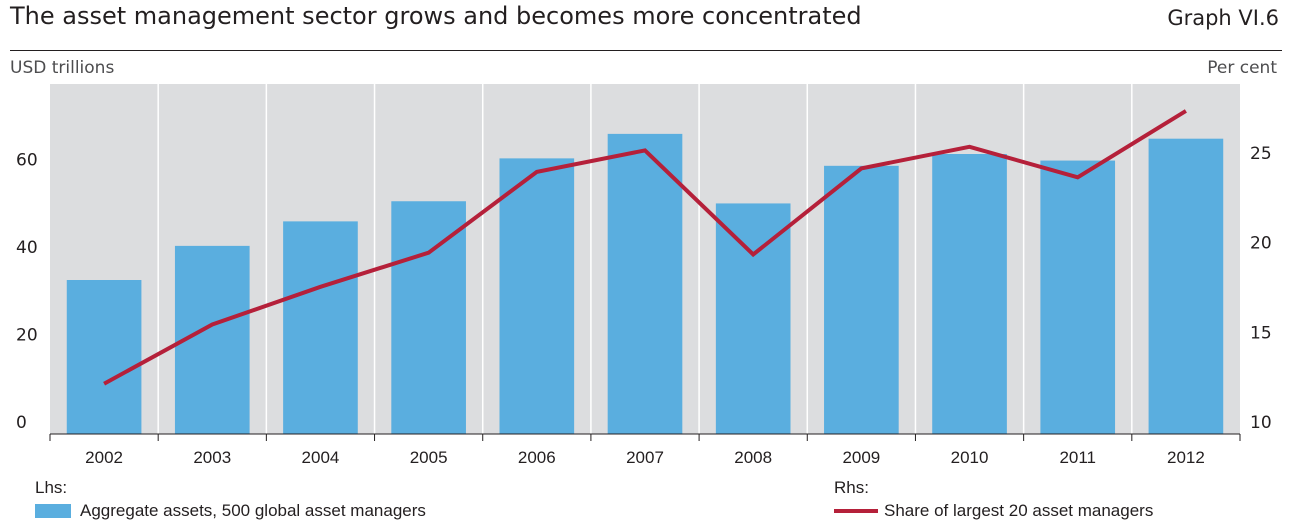 The width and height of the screenshot is (1291, 526). I want to click on bar-2010, so click(969, 294).